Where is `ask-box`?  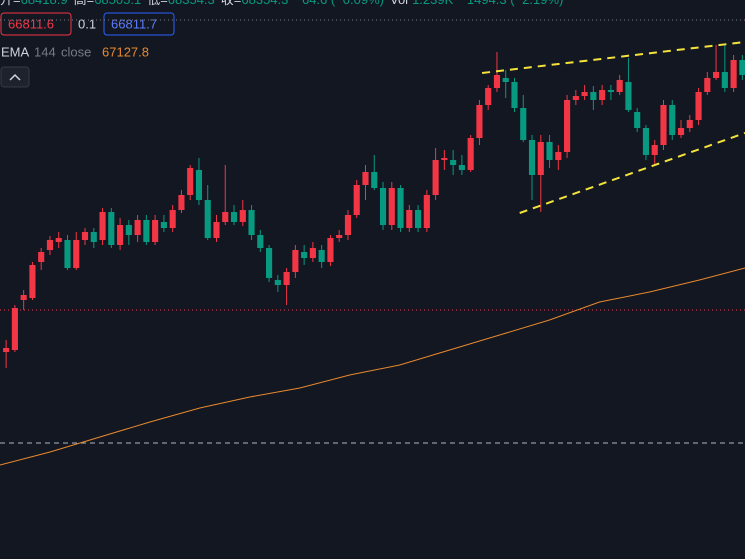 ask-box is located at coordinates (139, 24).